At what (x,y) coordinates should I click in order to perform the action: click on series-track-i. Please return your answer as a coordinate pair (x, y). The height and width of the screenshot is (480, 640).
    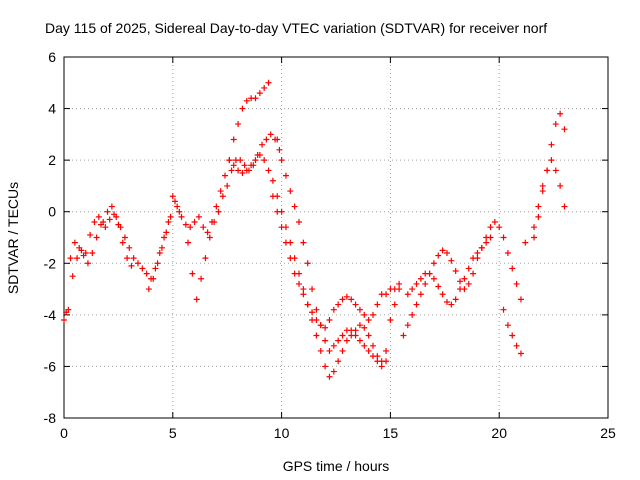
    Looking at the image, I should click on (549, 194).